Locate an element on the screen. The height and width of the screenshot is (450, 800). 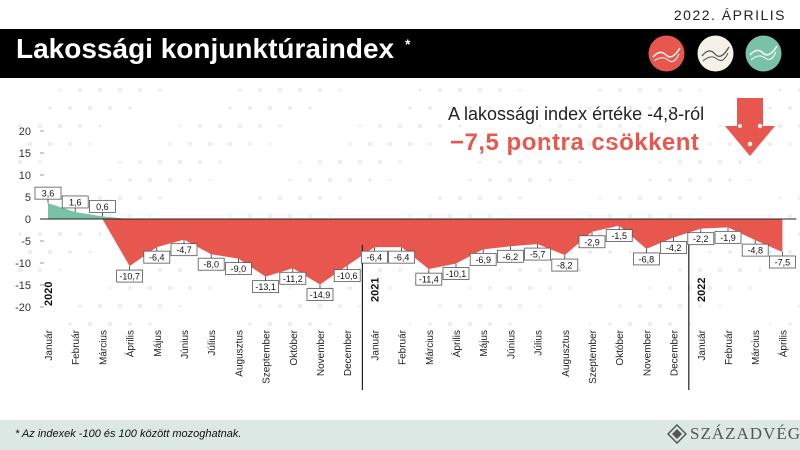
y-tick-label: -5 is located at coordinates (26, 242).